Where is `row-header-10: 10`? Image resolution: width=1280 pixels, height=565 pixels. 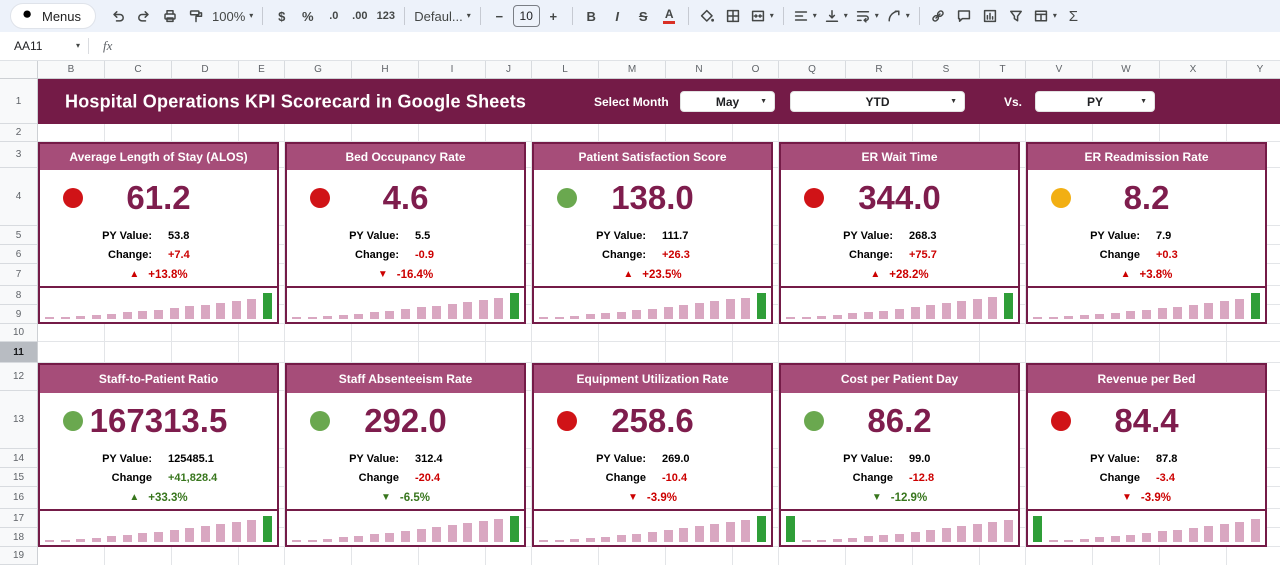
row-header-10: 10 is located at coordinates (18, 333).